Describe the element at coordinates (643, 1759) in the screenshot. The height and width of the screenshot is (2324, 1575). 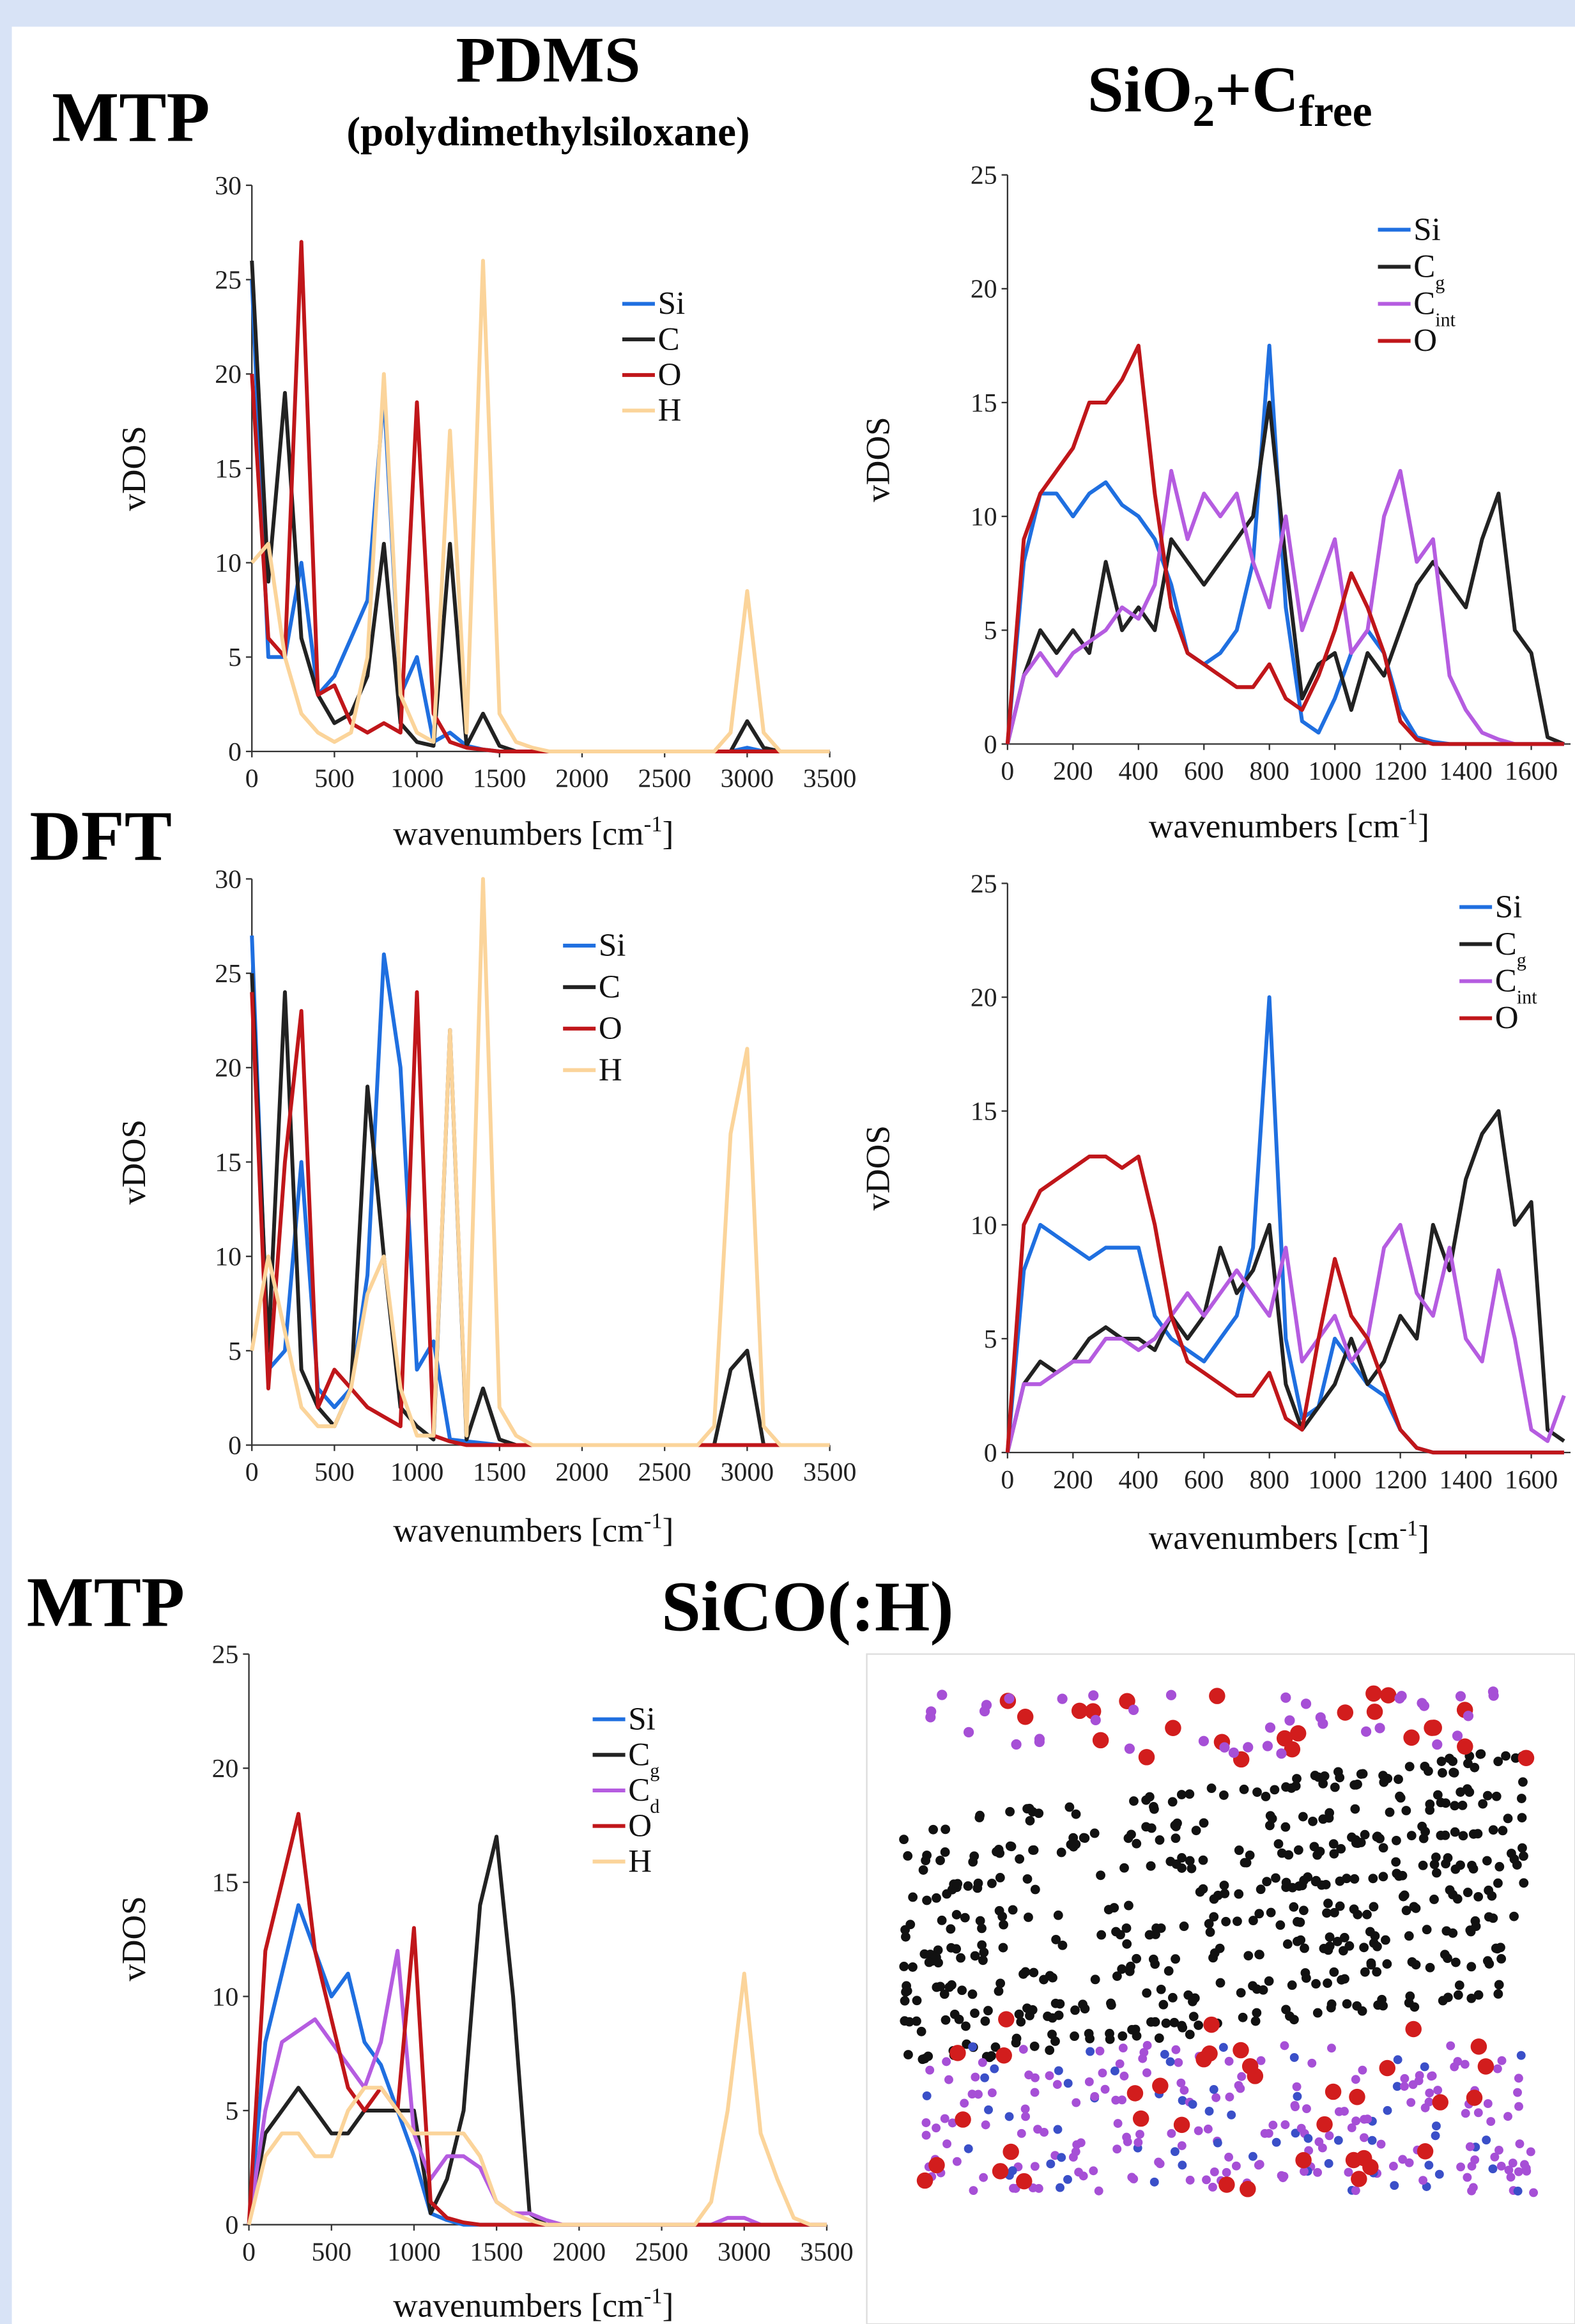
I see `legend-entry: Cg` at that location.